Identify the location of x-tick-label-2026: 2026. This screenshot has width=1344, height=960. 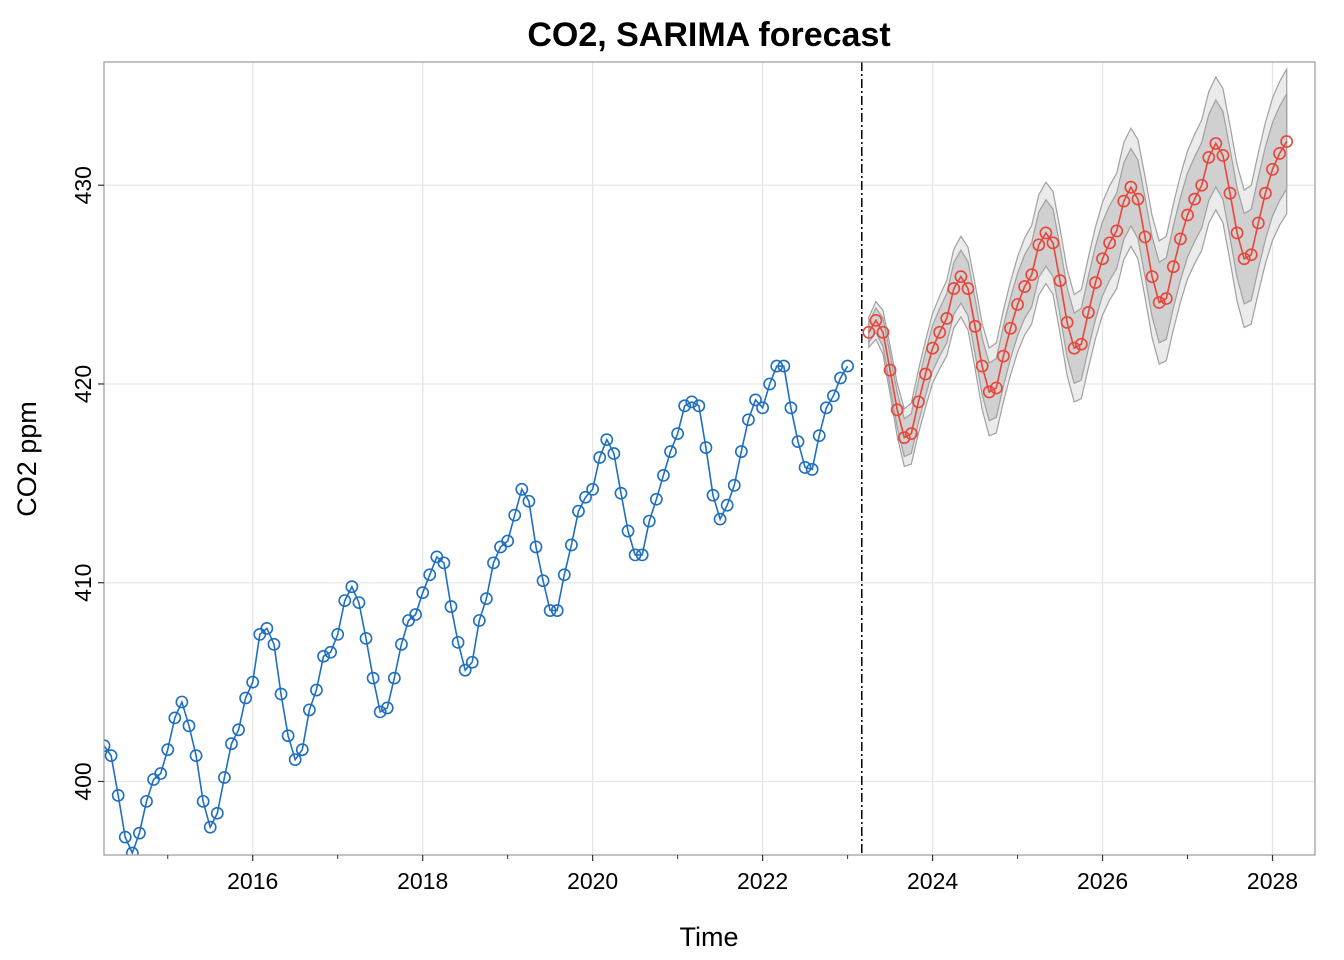
(1102, 881).